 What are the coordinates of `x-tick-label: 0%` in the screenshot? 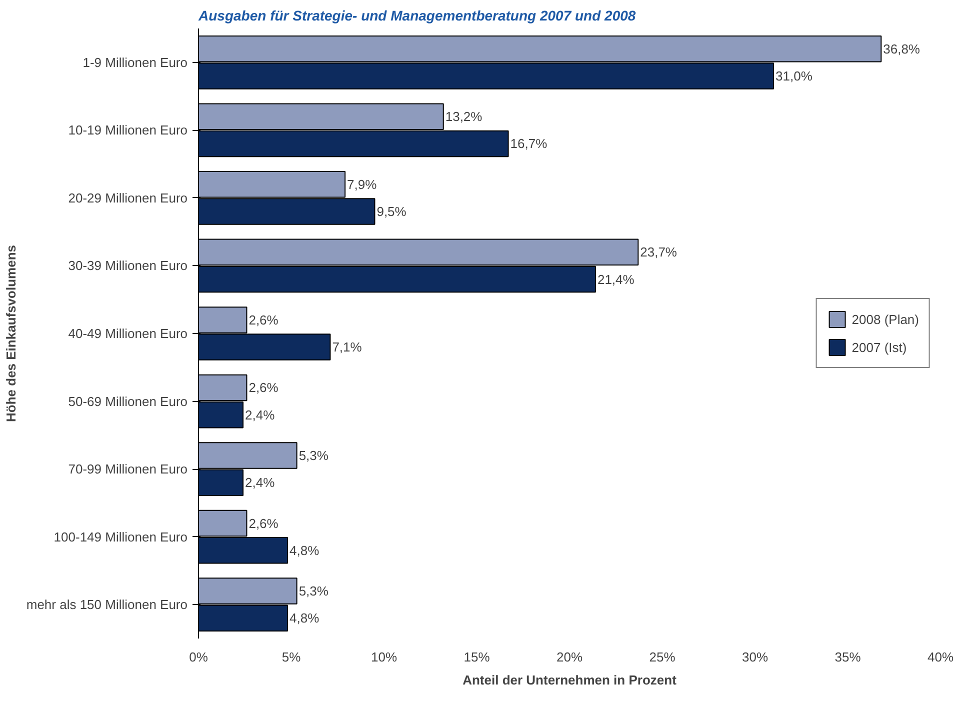 It's located at (198, 657).